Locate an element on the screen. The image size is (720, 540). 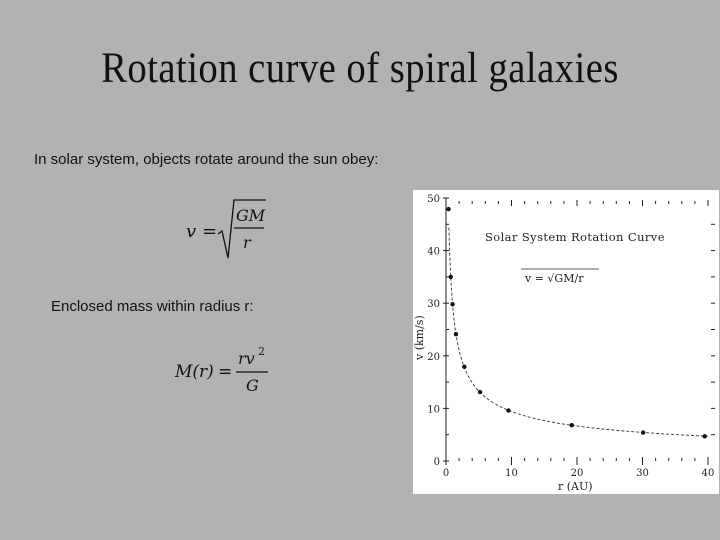
eq1-equals: = is located at coordinates (209, 231).